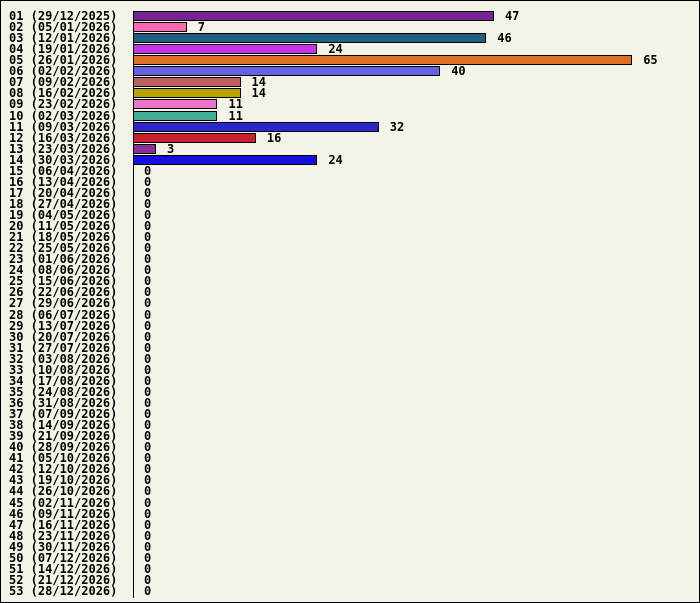 The width and height of the screenshot is (700, 603). Describe the element at coordinates (63, 325) in the screenshot. I see `row-label: 29 (13/07/2026)` at that location.